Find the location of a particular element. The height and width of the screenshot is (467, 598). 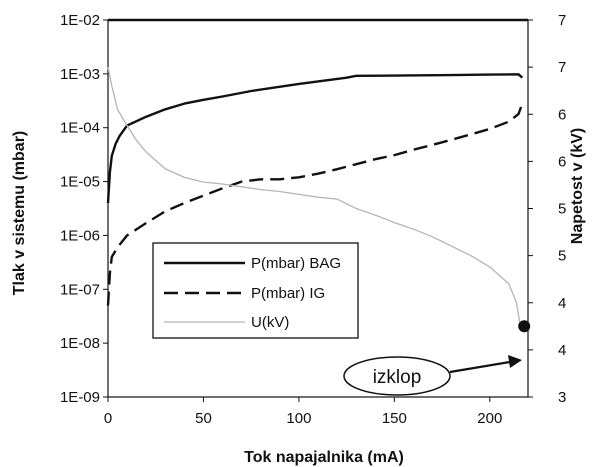

x-tick-label: 100 is located at coordinates (298, 418).